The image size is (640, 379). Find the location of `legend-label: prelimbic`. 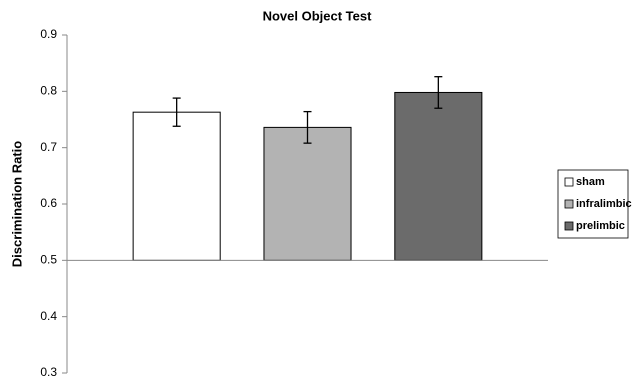

legend-label: prelimbic is located at coordinates (600, 226).